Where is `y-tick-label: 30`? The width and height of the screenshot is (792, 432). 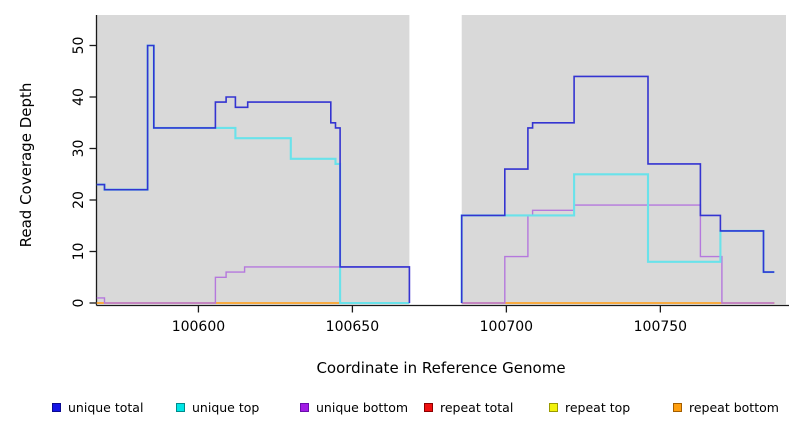 y-tick-label: 30 is located at coordinates (79, 149).